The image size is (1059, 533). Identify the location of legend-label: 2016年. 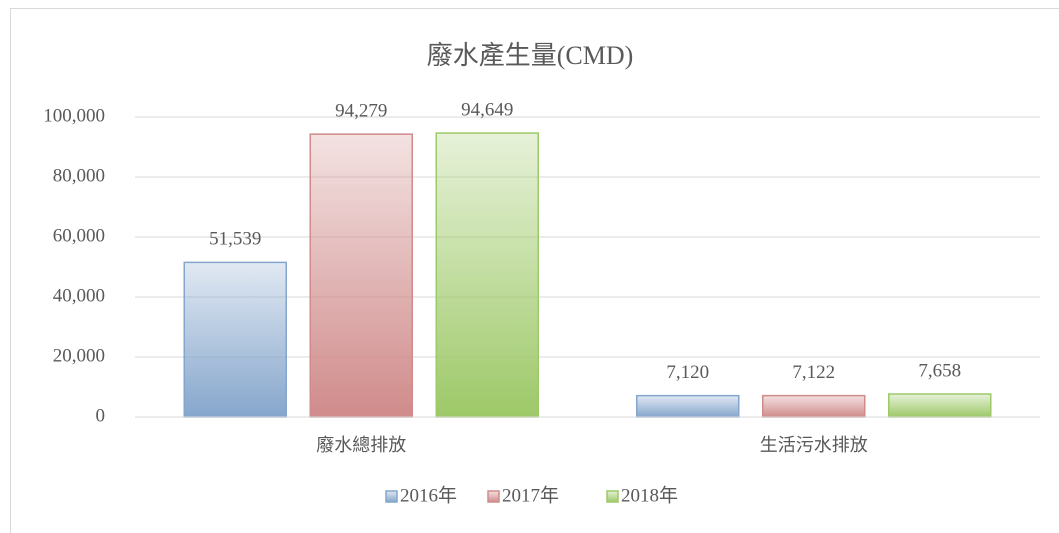
(428, 495).